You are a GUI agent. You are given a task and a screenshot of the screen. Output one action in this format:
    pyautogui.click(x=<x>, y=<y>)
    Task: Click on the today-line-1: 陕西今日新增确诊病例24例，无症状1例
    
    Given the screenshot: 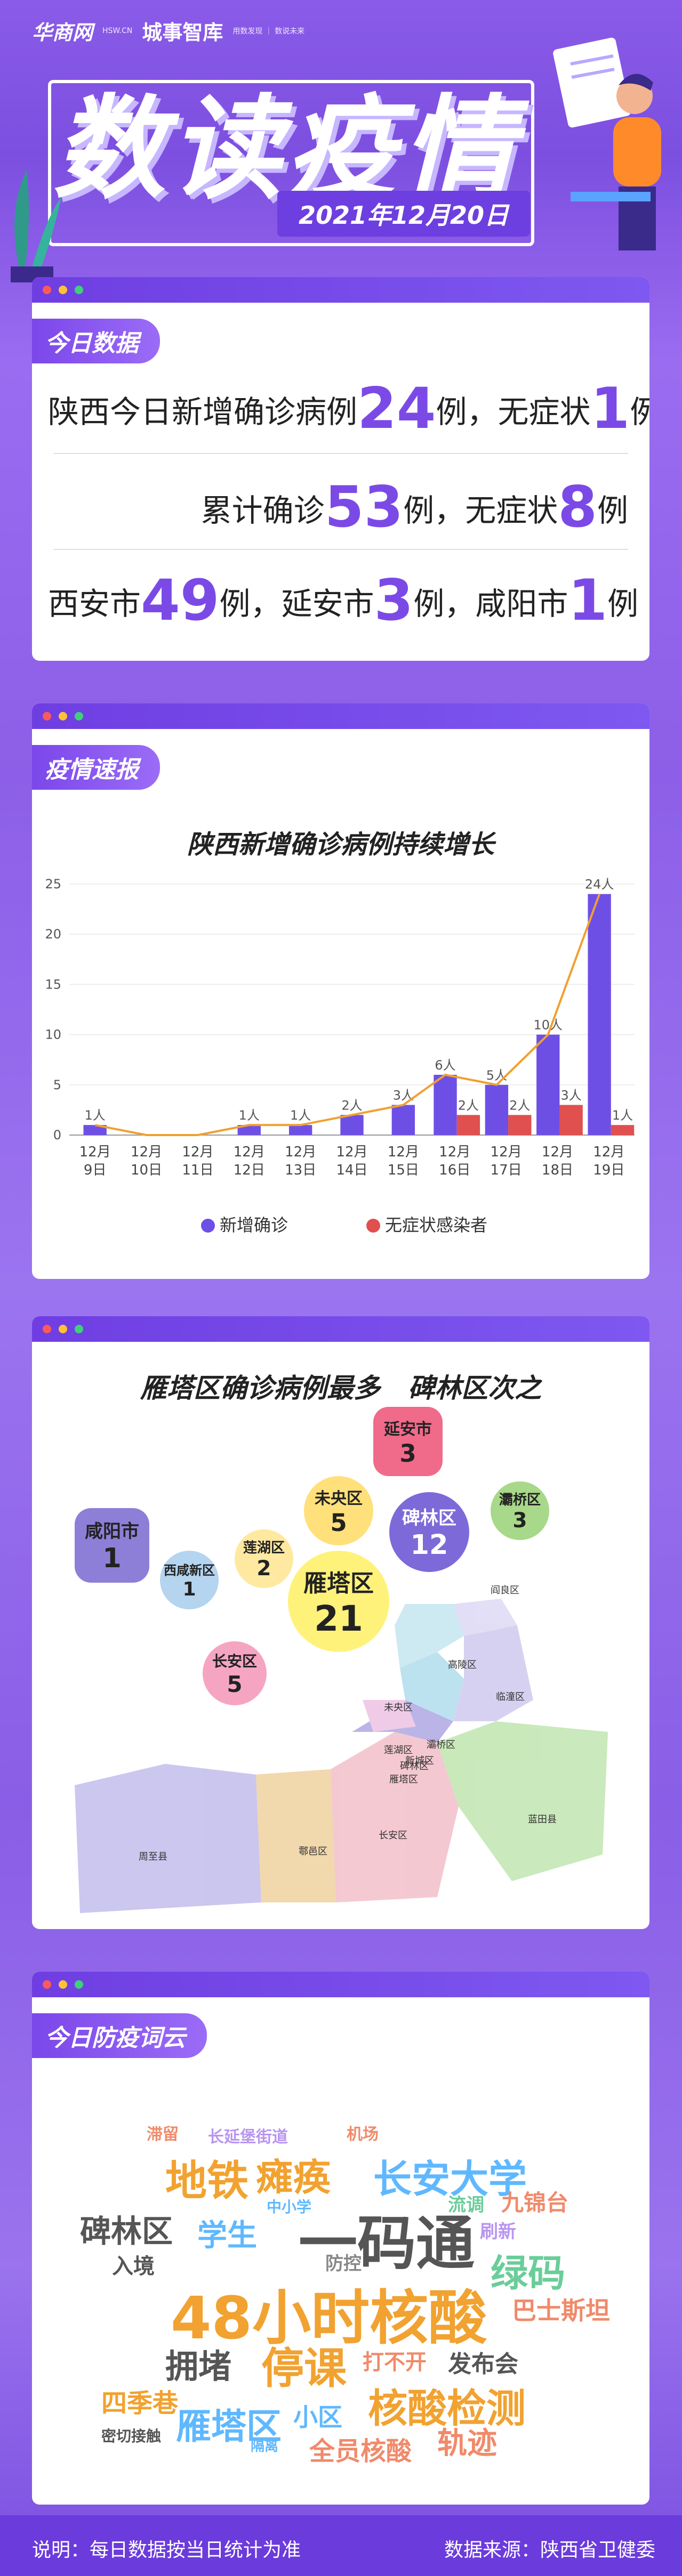 What is the action you would take?
    pyautogui.click(x=348, y=408)
    